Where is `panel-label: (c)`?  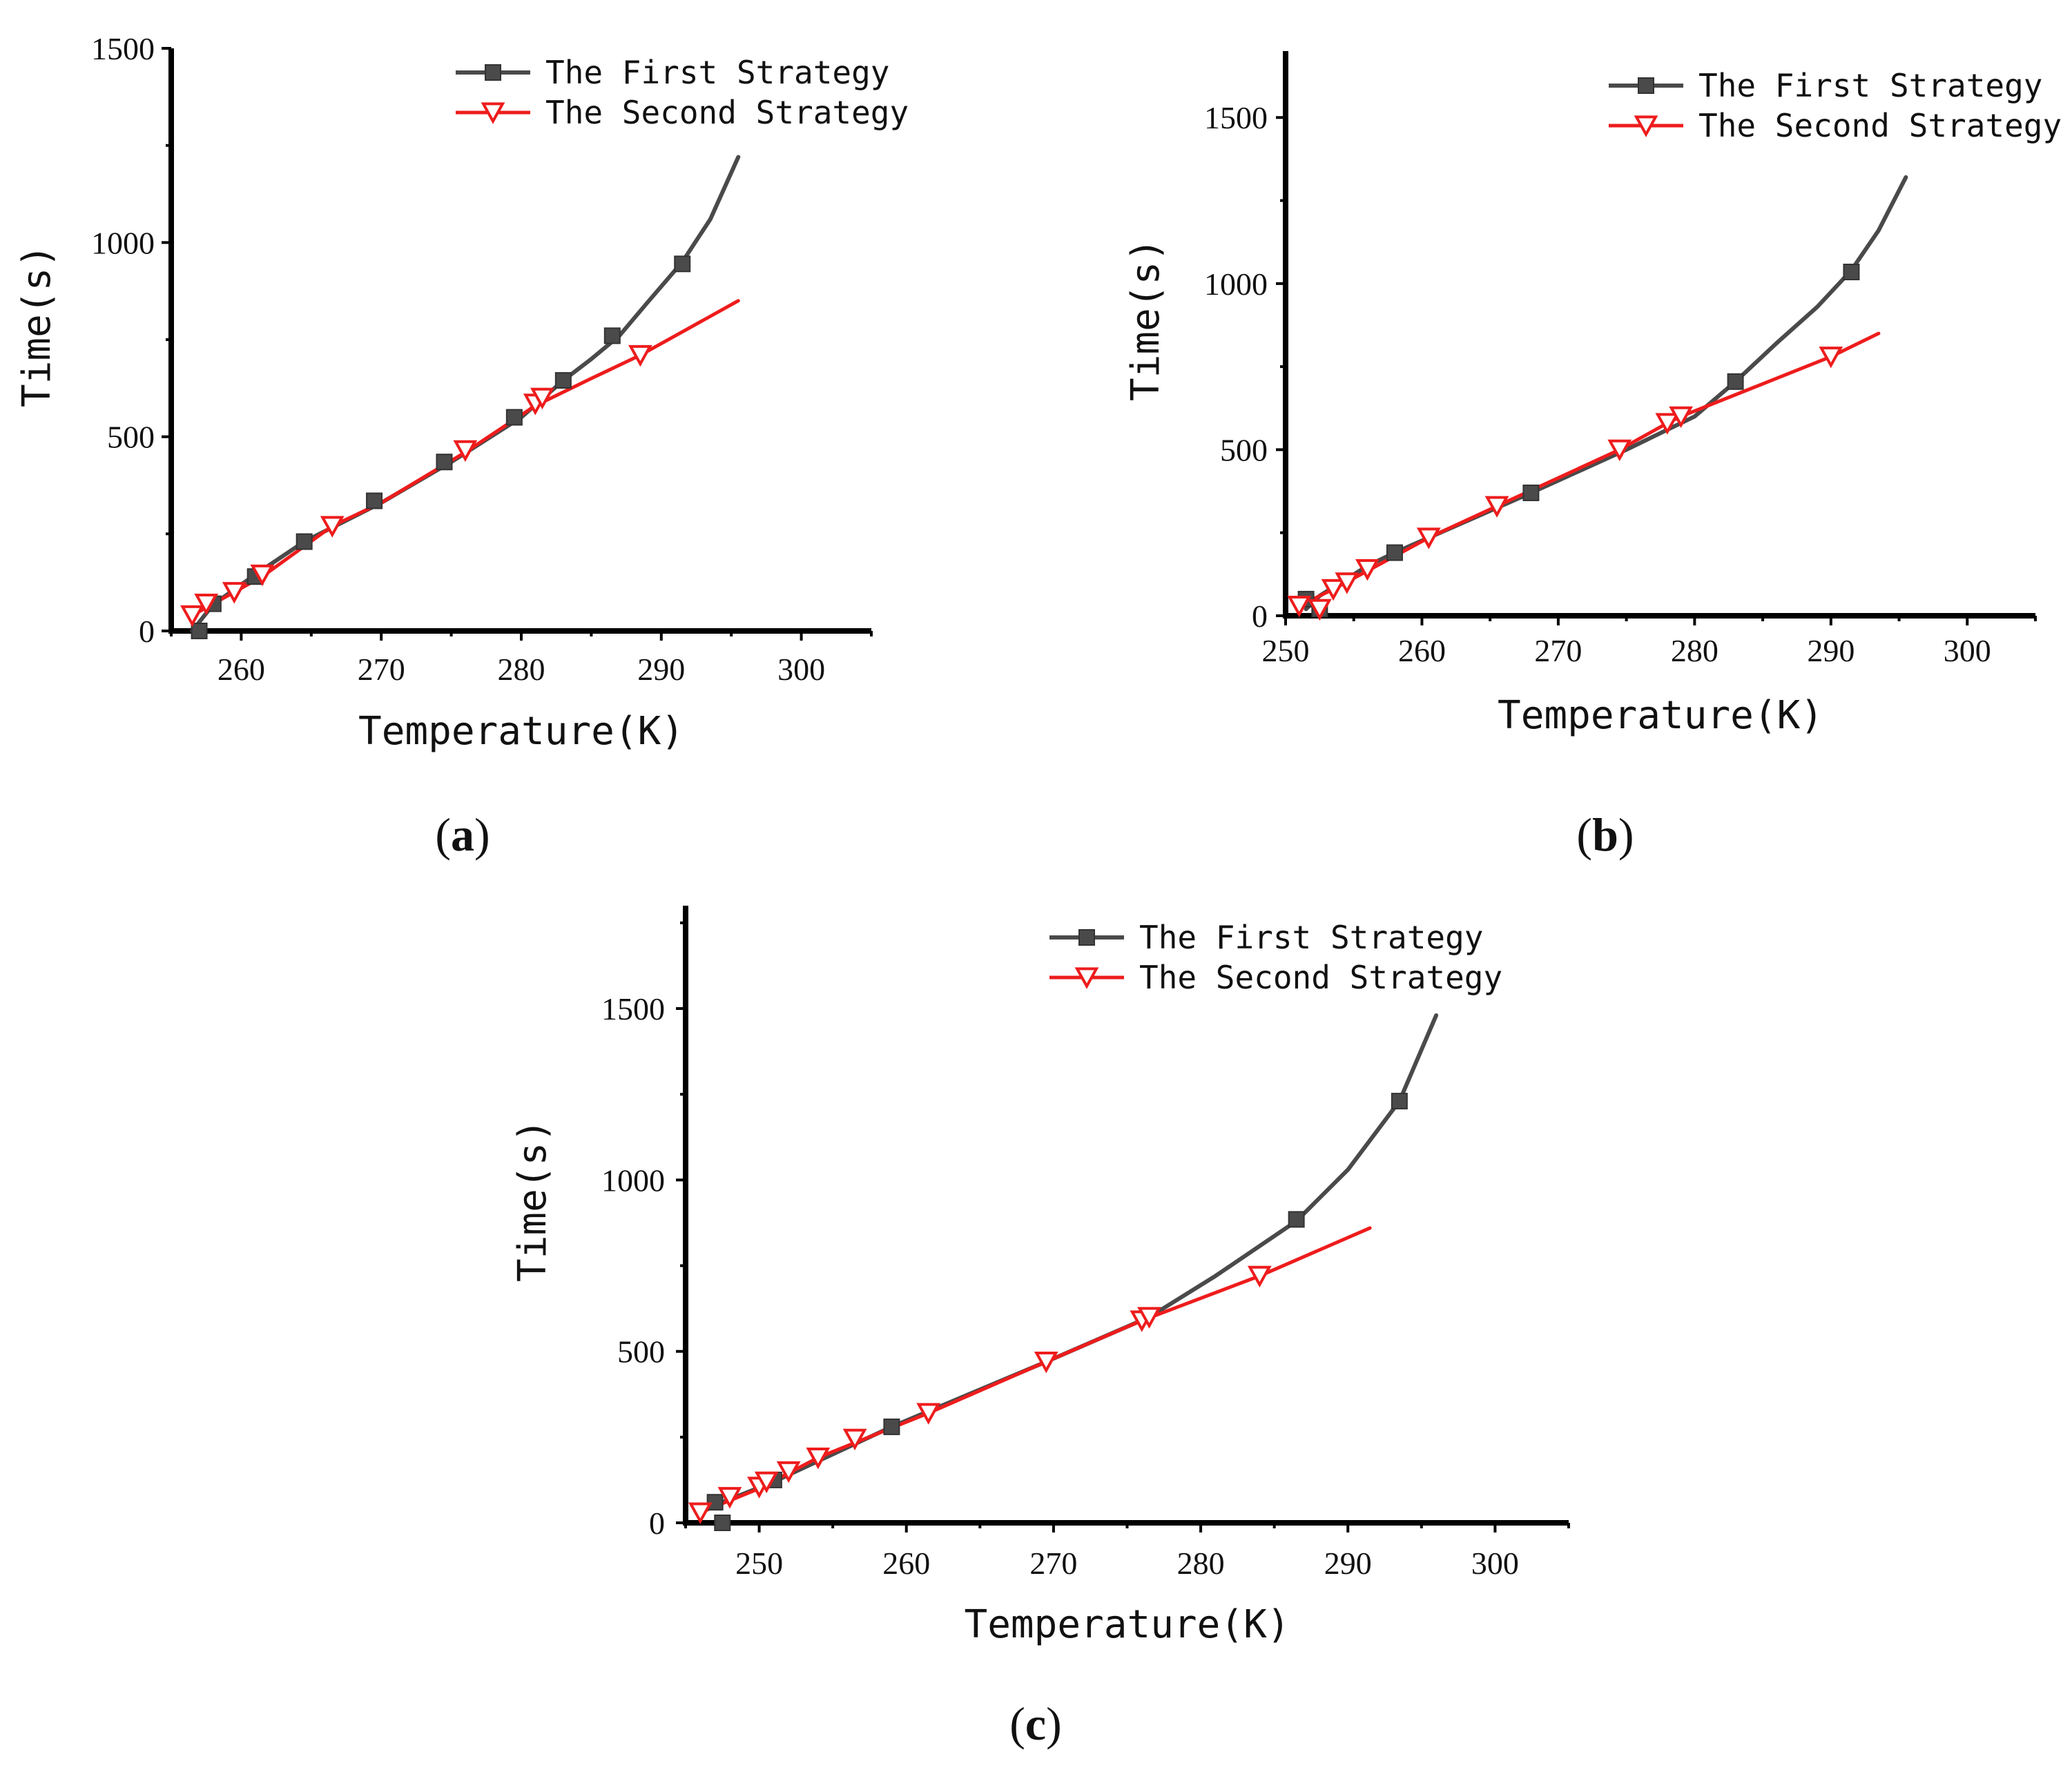
panel-label: (c) is located at coordinates (1036, 1724).